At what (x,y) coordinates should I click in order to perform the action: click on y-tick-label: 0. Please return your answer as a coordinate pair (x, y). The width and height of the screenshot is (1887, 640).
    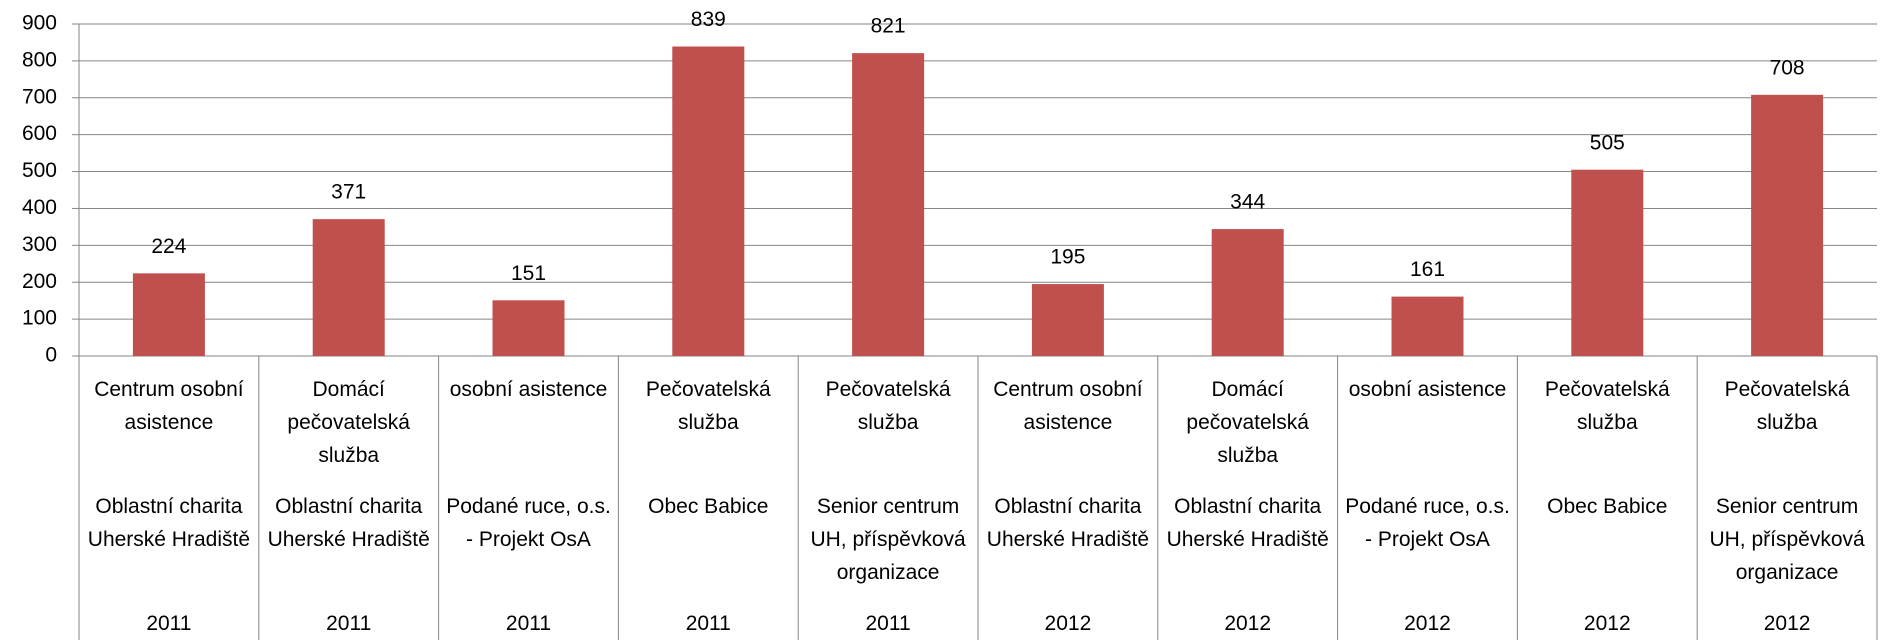
    Looking at the image, I should click on (51, 355).